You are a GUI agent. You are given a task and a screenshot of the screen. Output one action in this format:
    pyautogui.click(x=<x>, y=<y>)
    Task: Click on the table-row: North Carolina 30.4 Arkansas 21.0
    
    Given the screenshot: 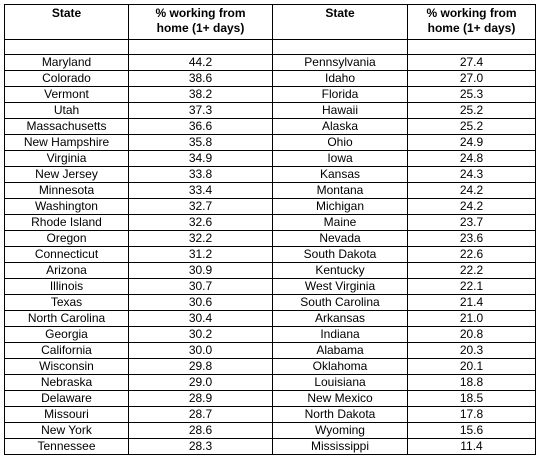 What is the action you would take?
    pyautogui.click(x=270, y=318)
    